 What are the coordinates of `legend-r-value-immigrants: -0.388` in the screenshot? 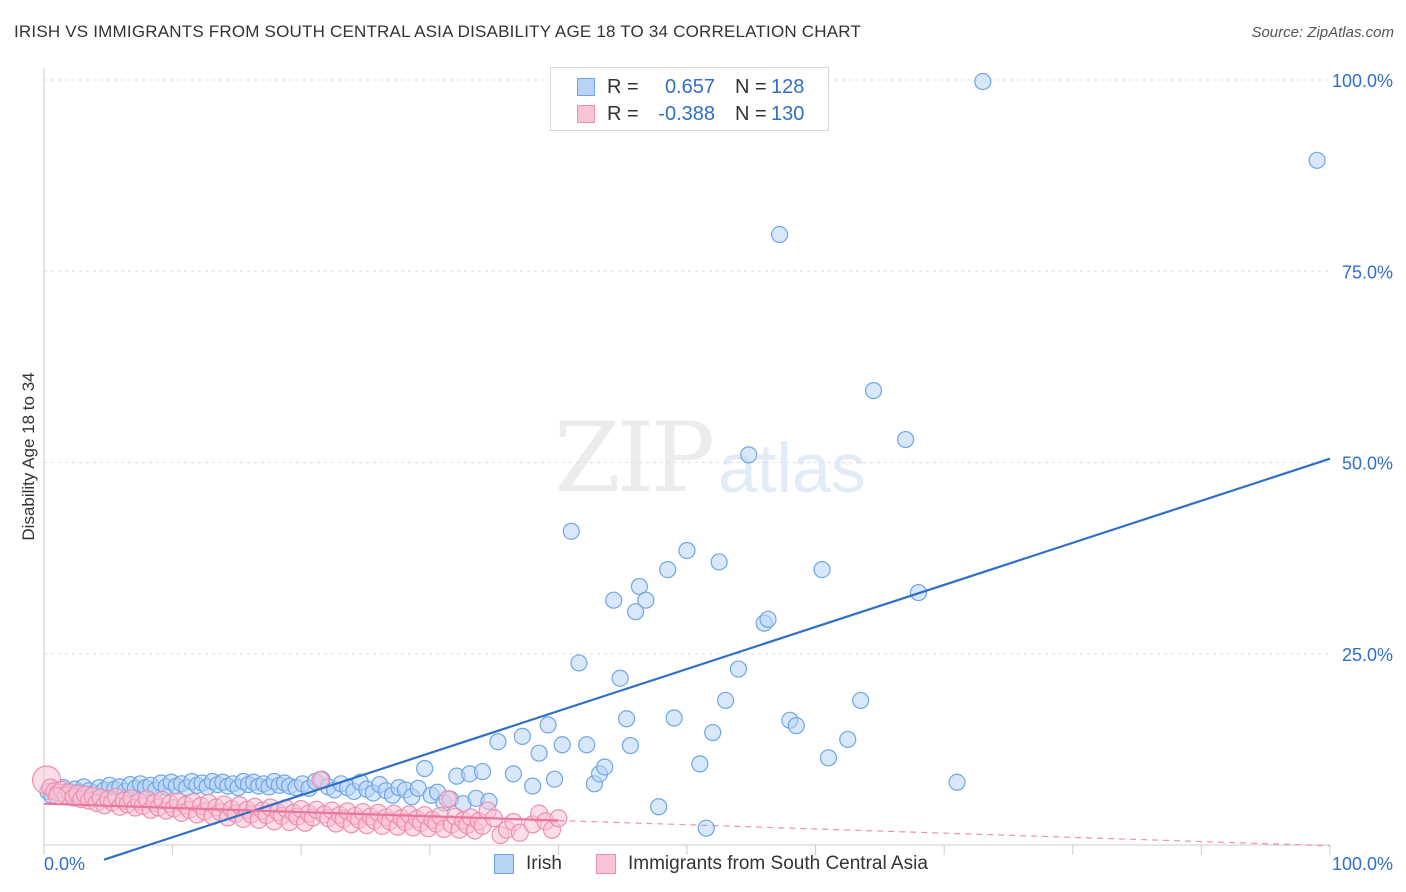 It's located at (686, 113).